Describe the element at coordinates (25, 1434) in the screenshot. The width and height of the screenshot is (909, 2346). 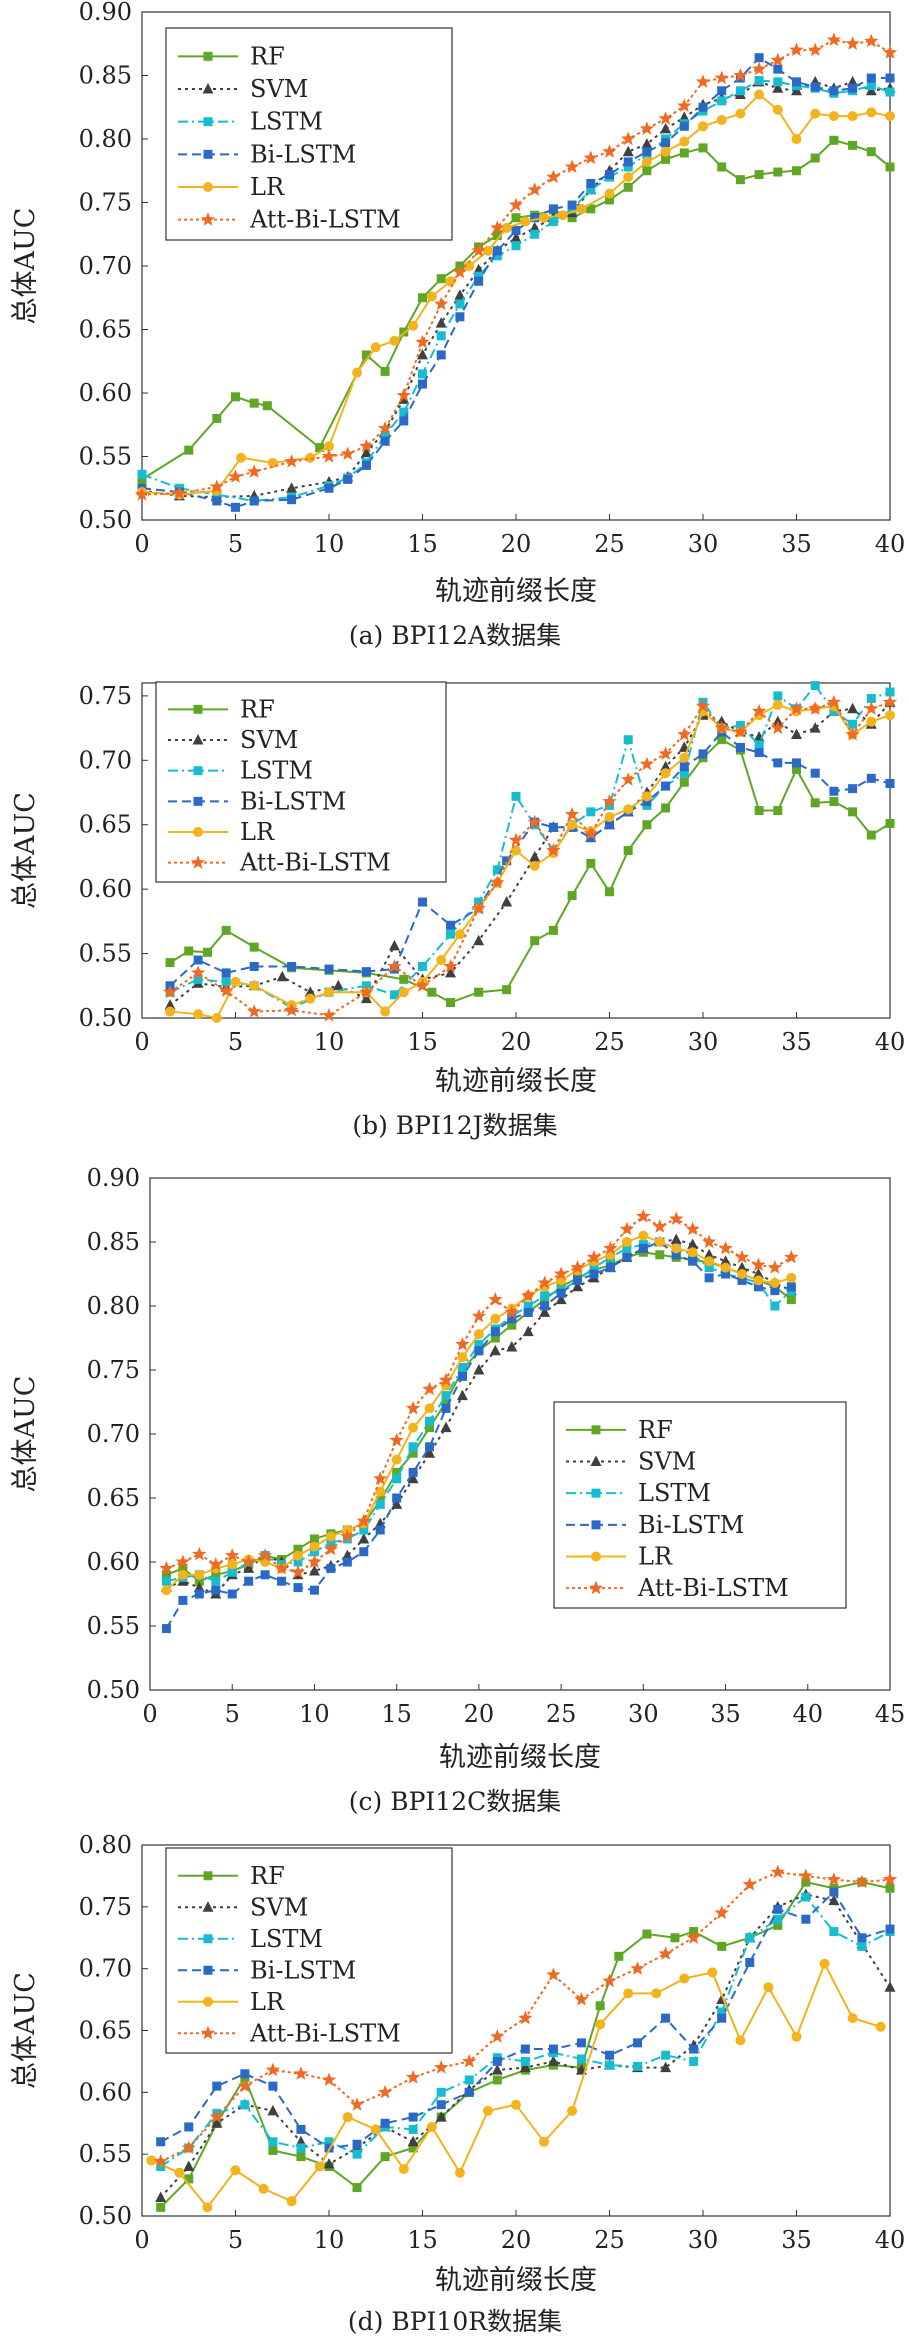
I see `y-axis-label: 总体AUC` at that location.